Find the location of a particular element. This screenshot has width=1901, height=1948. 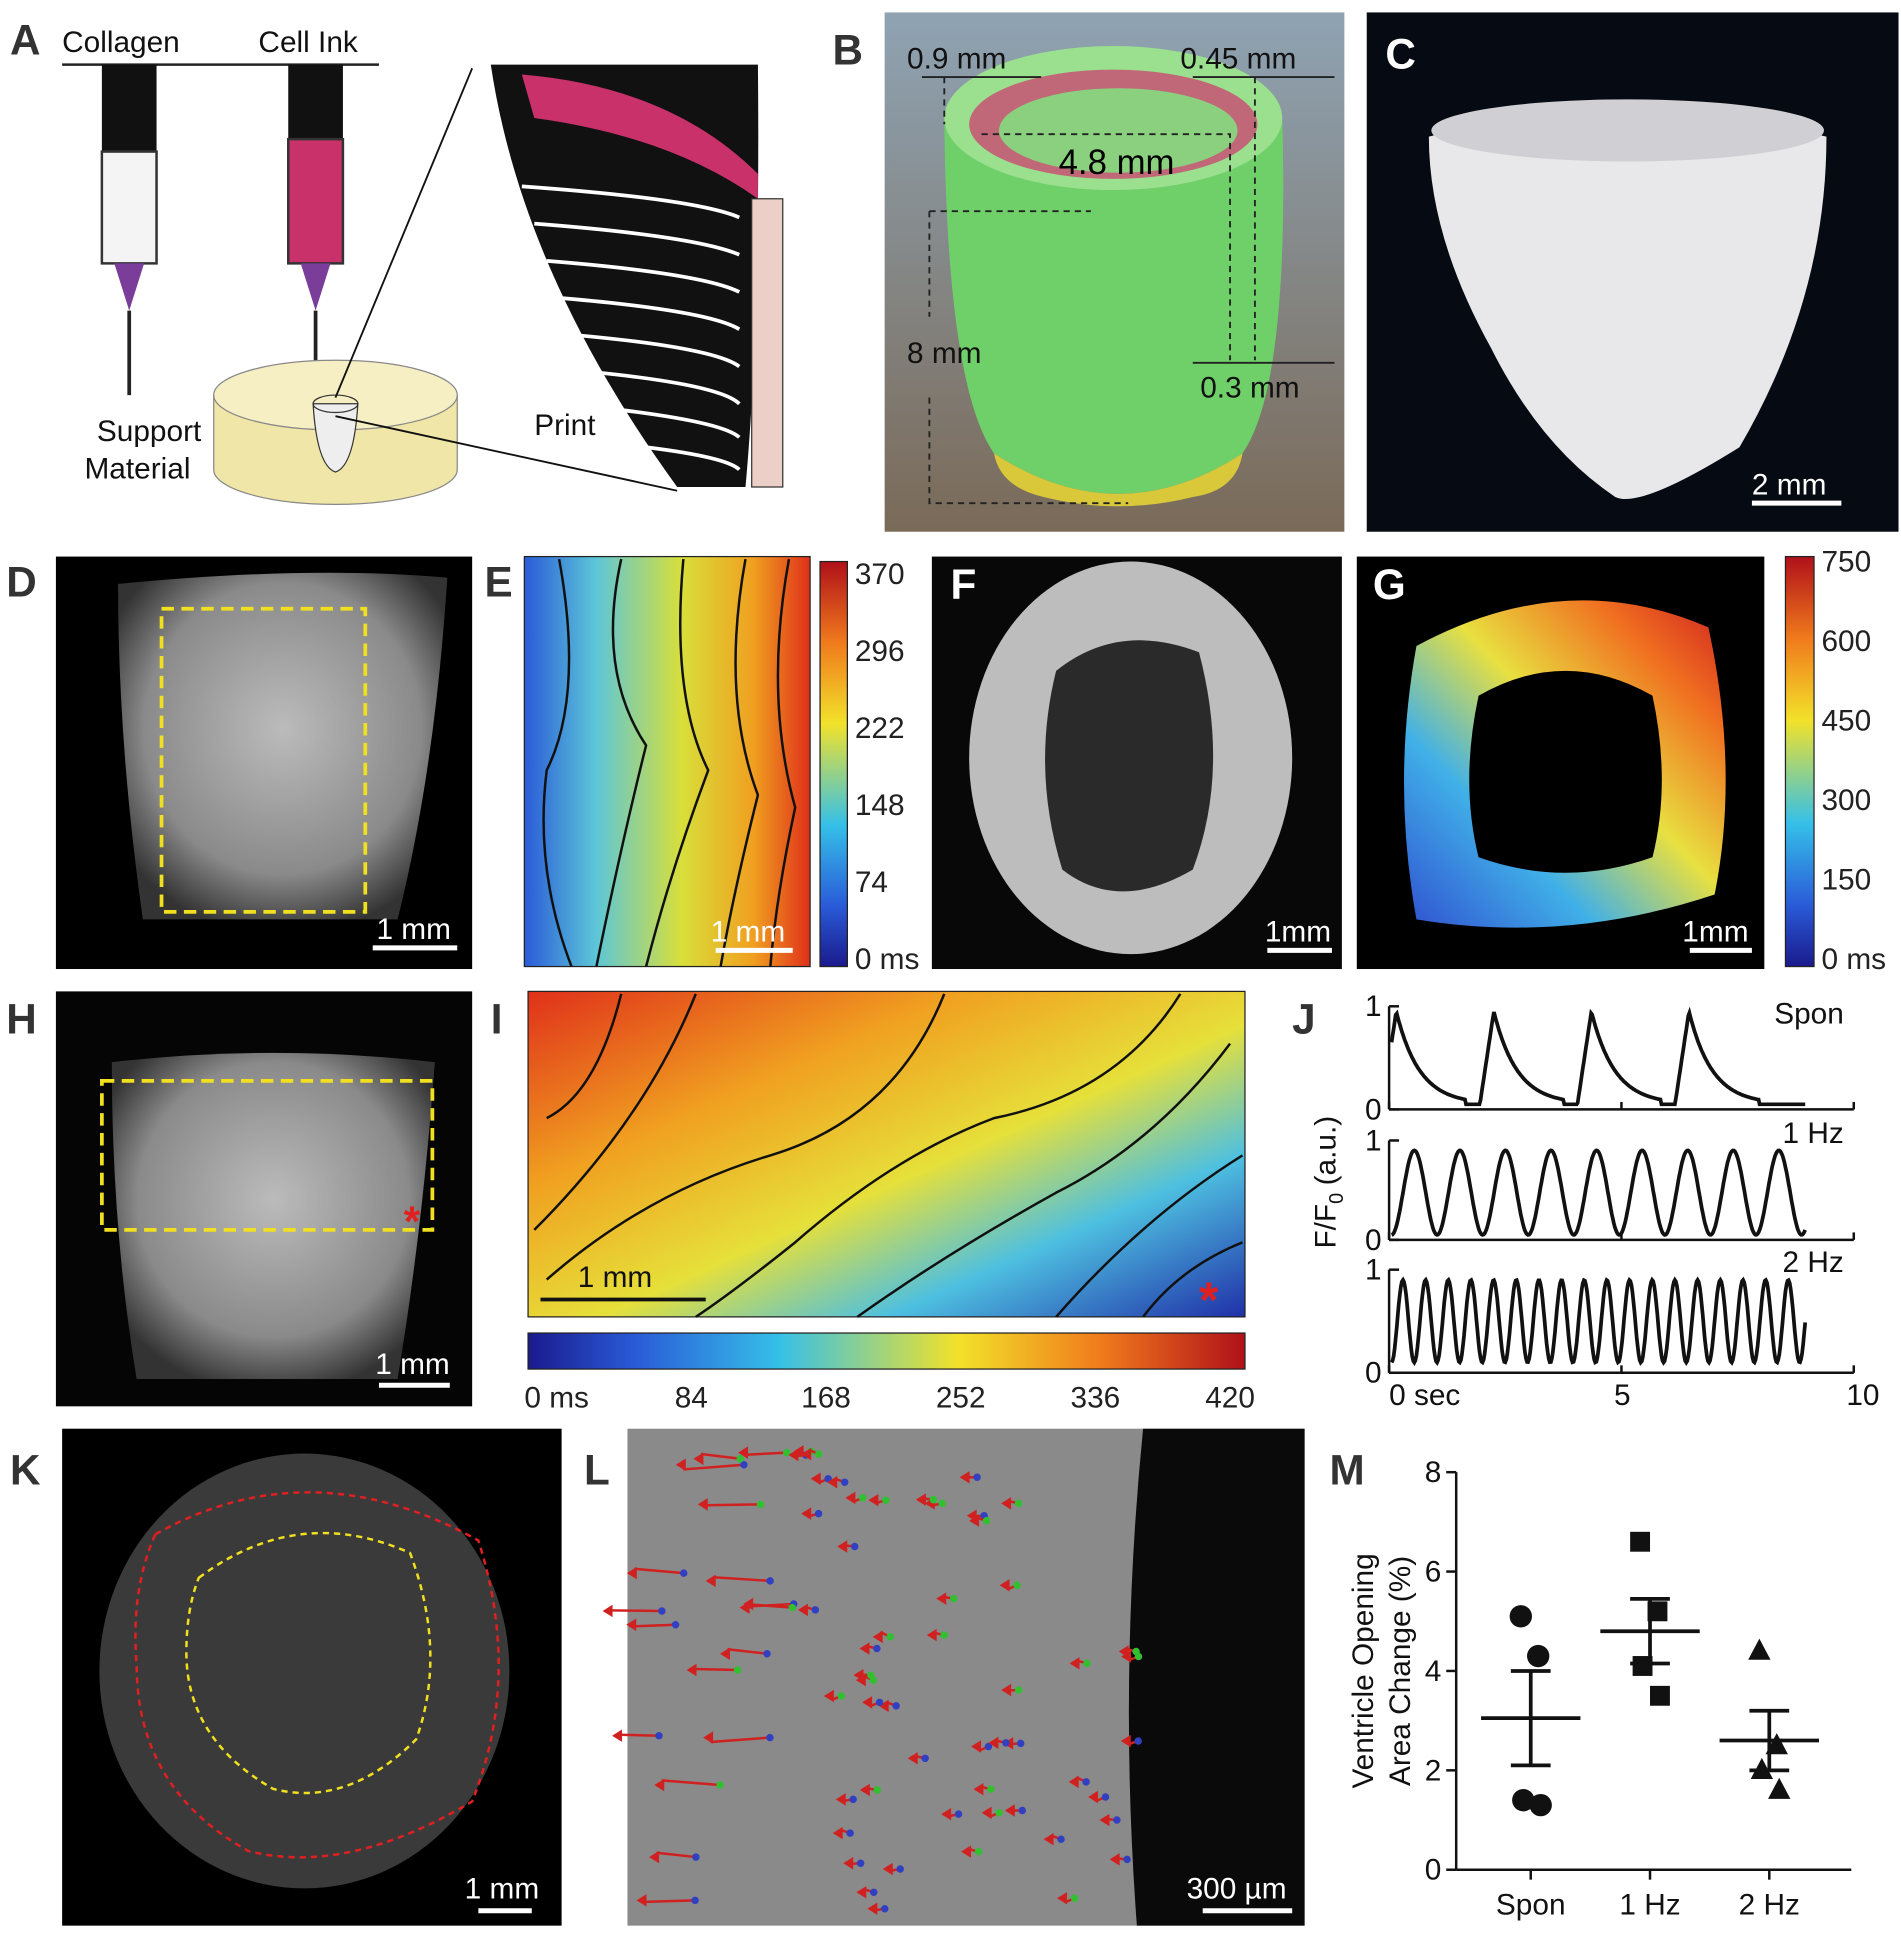

colorbar-label: 336 is located at coordinates (1096, 1398).